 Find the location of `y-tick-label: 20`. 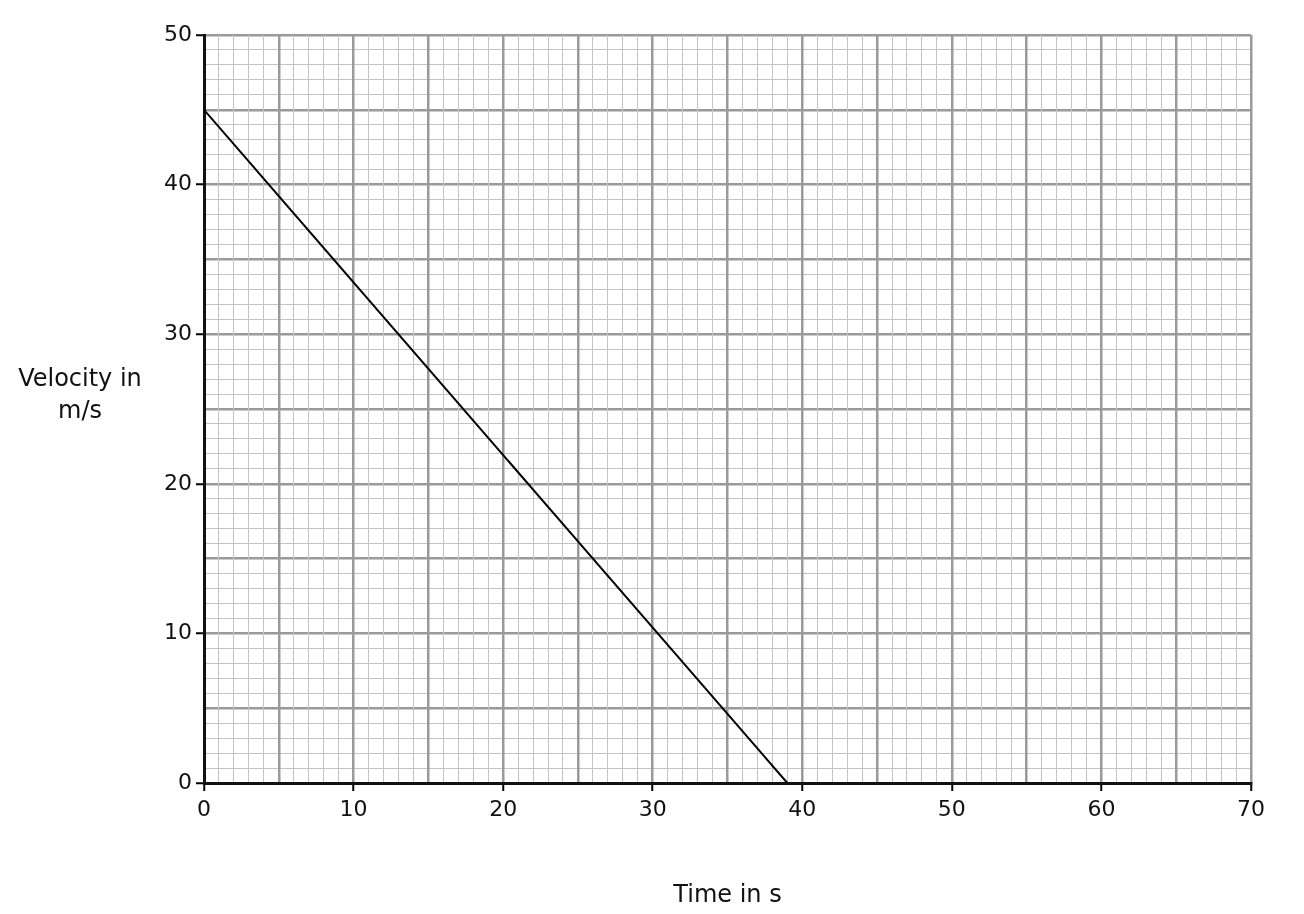

y-tick-label: 20 is located at coordinates (178, 482).